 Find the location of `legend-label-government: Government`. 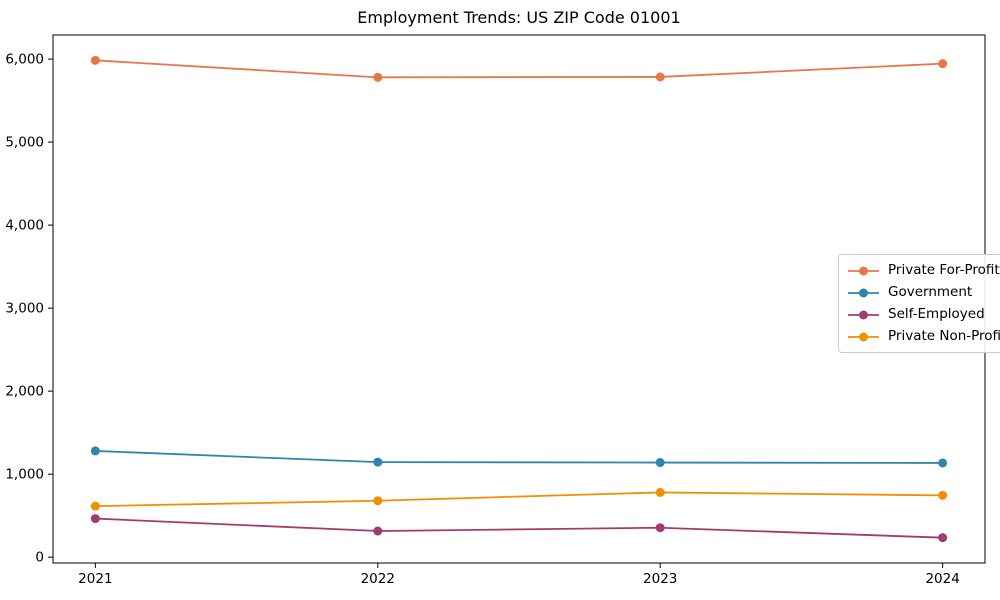

legend-label-government: Government is located at coordinates (930, 292).